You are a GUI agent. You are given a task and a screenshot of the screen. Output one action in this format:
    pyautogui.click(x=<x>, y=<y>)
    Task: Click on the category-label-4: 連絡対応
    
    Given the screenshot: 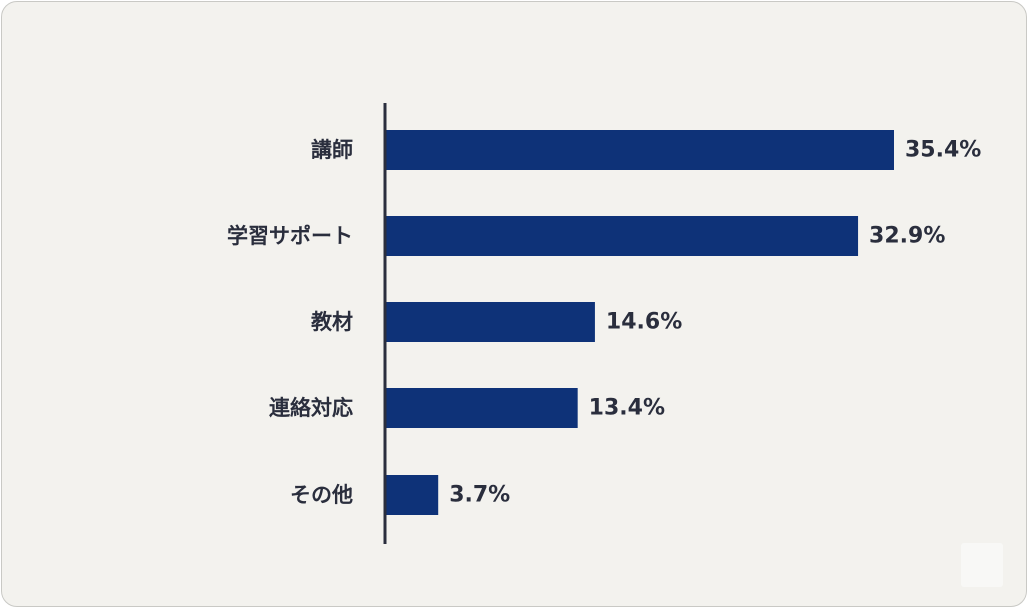 What is the action you would take?
    pyautogui.click(x=311, y=408)
    